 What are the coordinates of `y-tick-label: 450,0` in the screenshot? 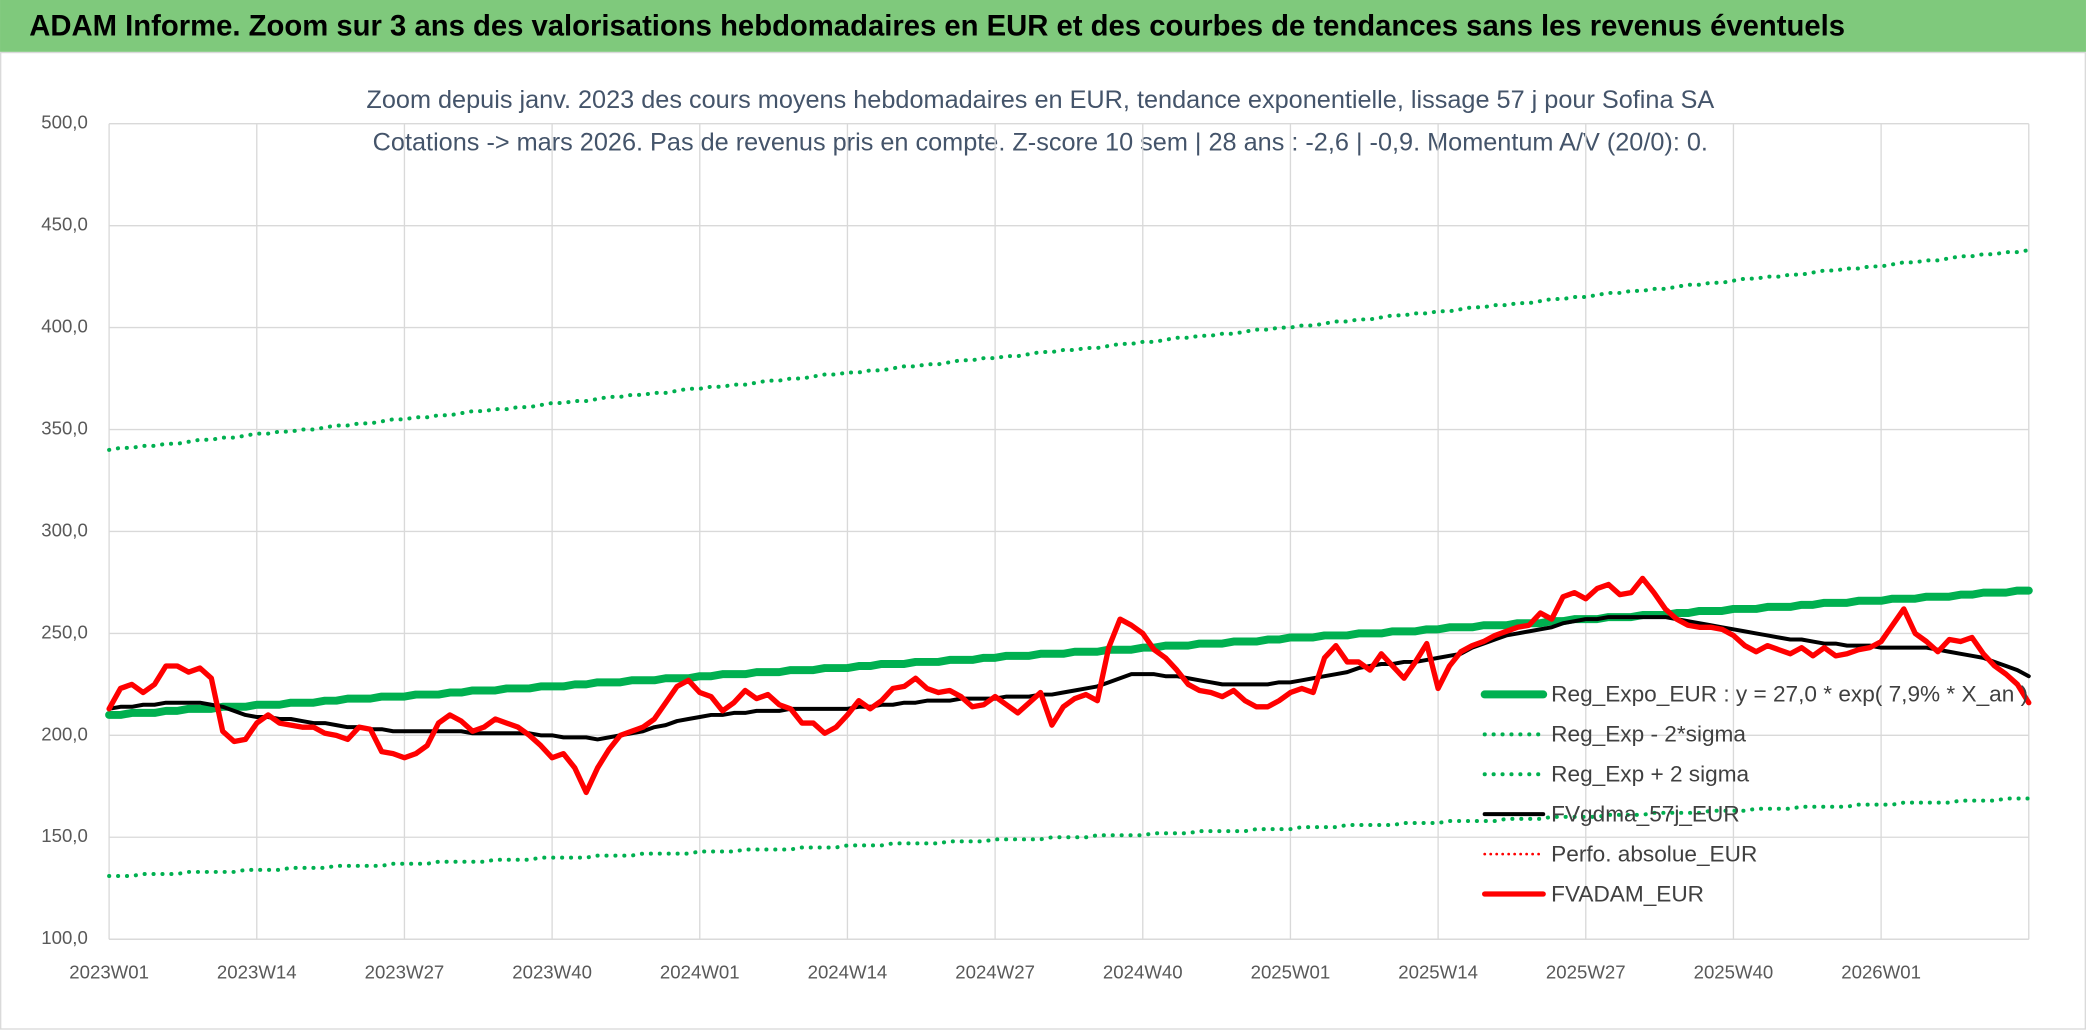 It's located at (64, 224).